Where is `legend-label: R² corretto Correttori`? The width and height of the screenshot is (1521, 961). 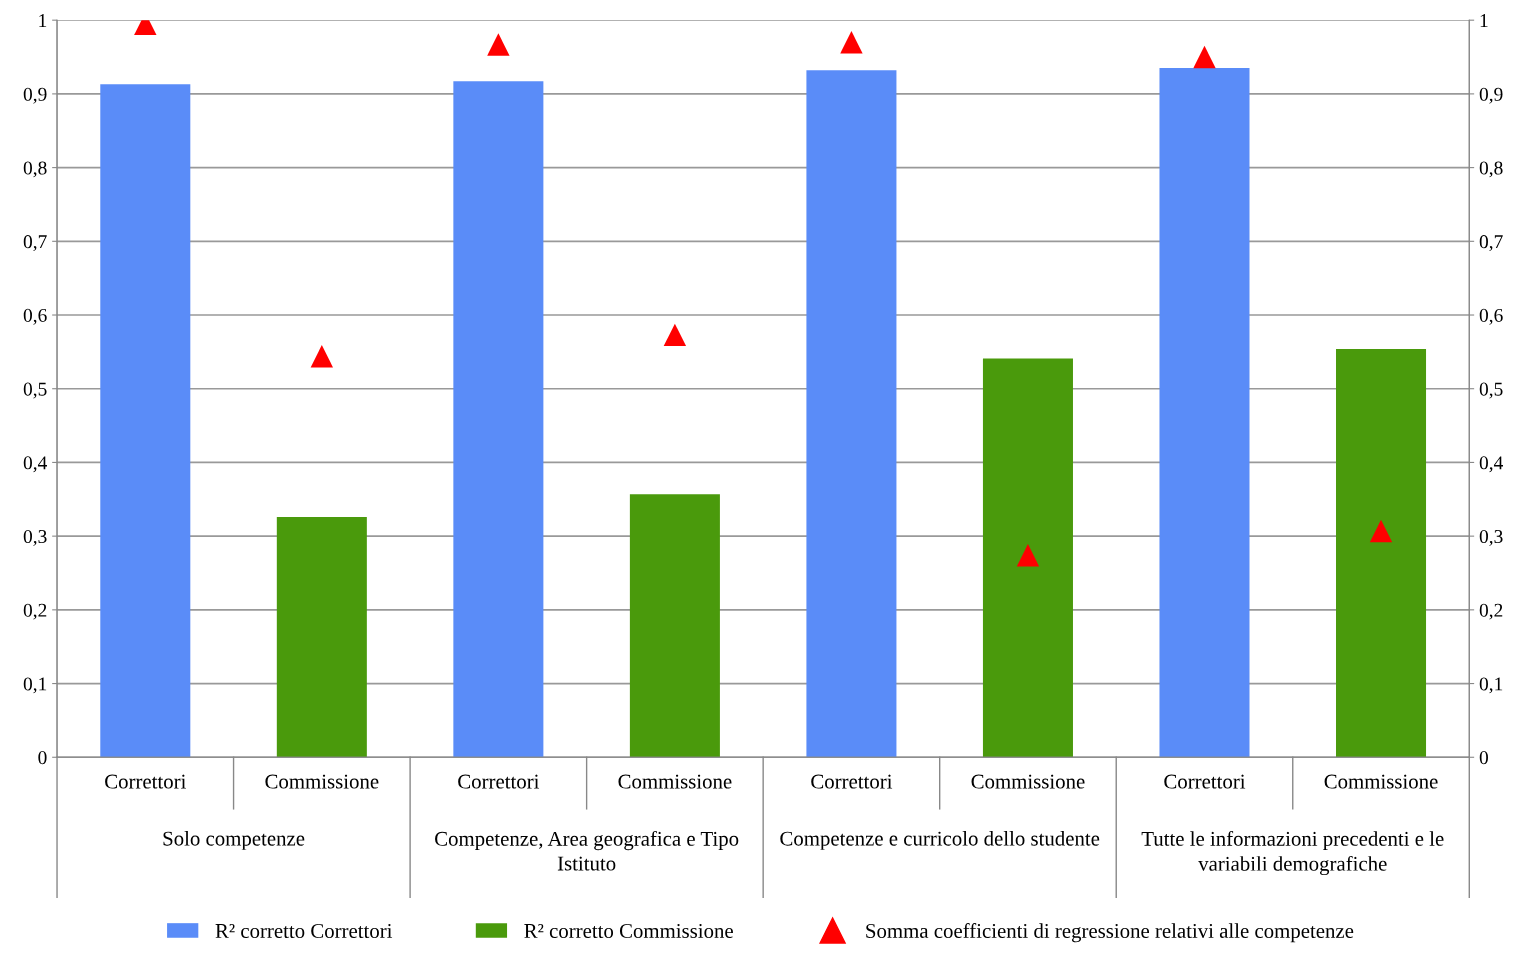 legend-label: R² corretto Correttori is located at coordinates (304, 930).